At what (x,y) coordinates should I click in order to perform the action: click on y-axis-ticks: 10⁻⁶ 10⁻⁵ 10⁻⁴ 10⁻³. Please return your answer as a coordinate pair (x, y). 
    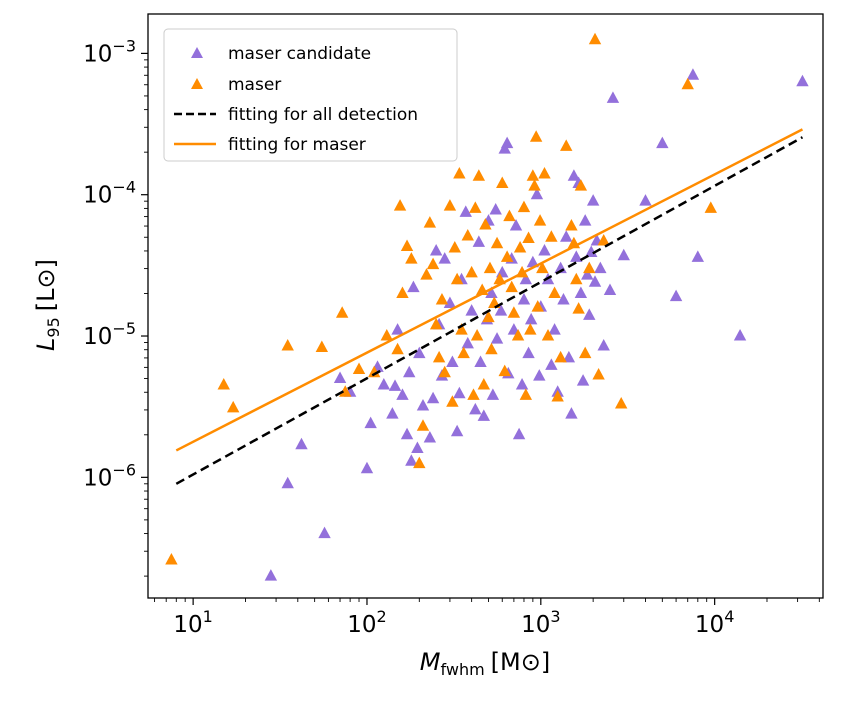
    Looking at the image, I should click on (115, 306).